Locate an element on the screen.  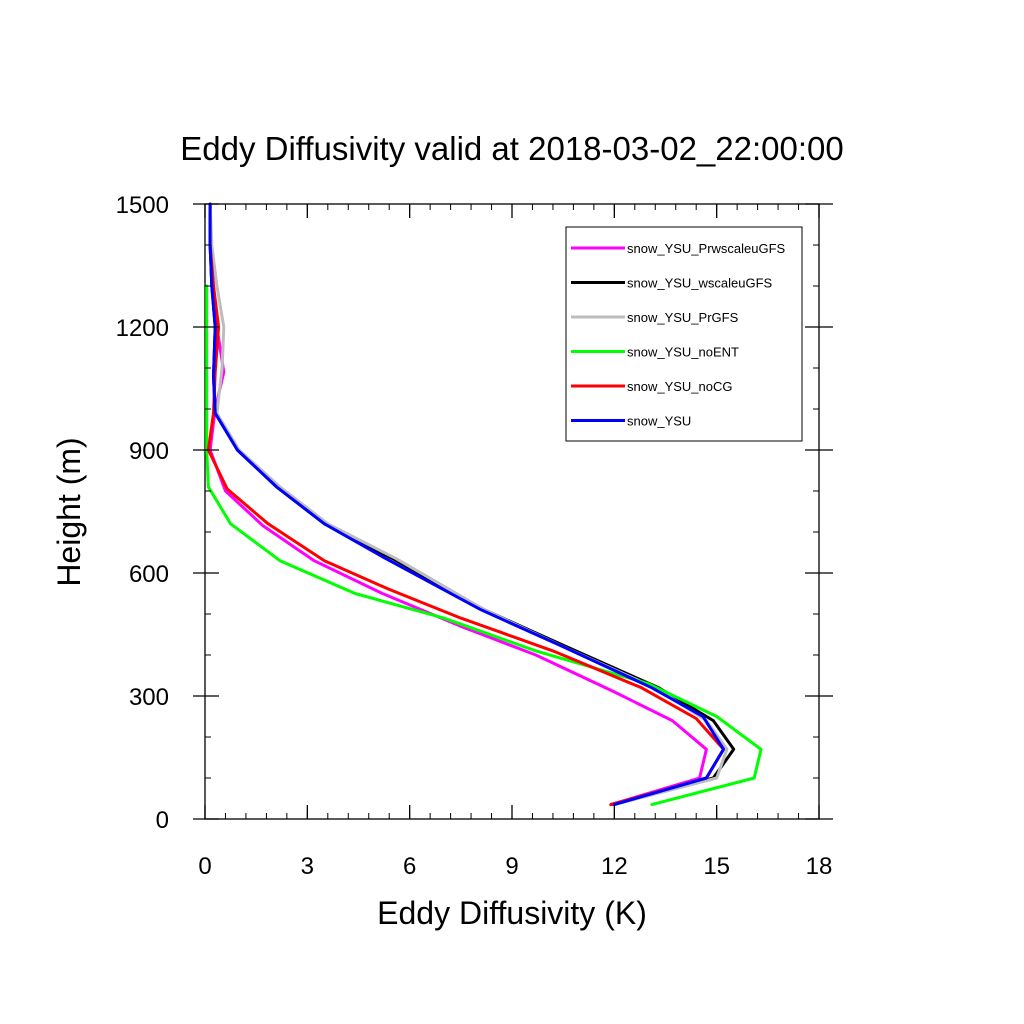
x-tick-label: 3 is located at coordinates (307, 866).